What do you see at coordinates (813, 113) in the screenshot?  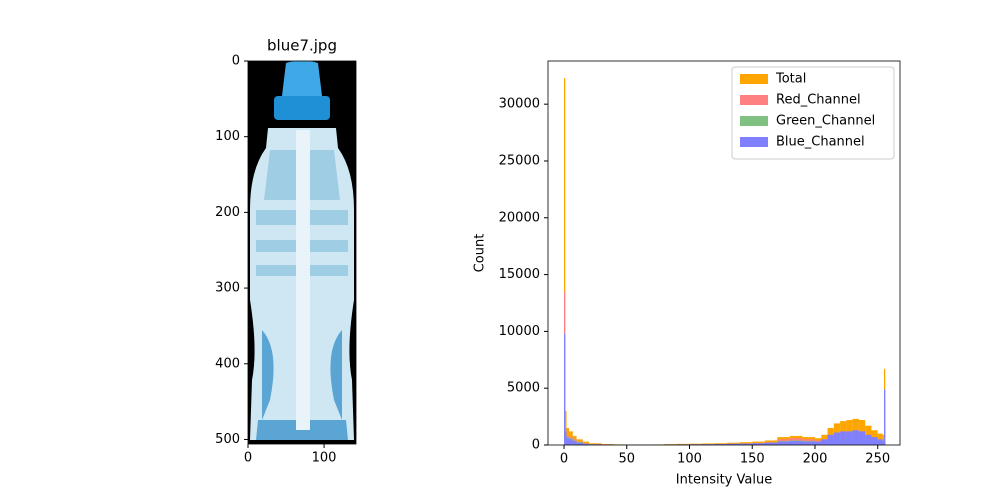 I see `legend-box` at bounding box center [813, 113].